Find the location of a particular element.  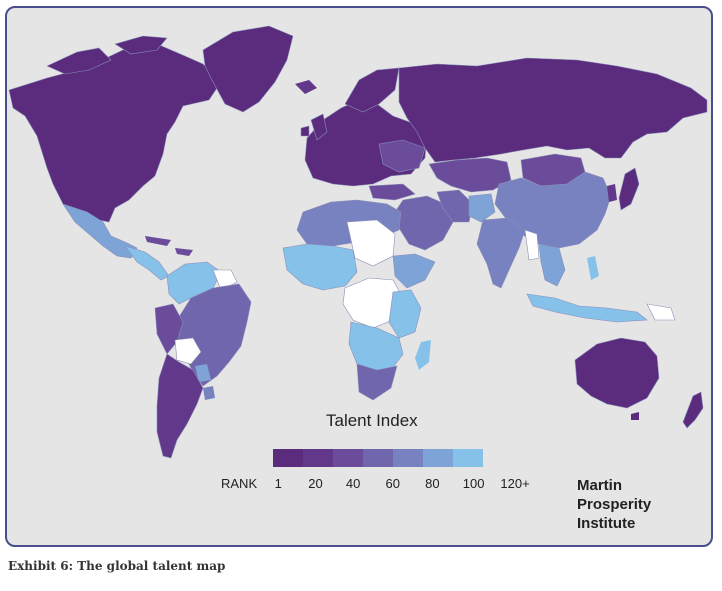

region-myanmar is located at coordinates (532, 245).